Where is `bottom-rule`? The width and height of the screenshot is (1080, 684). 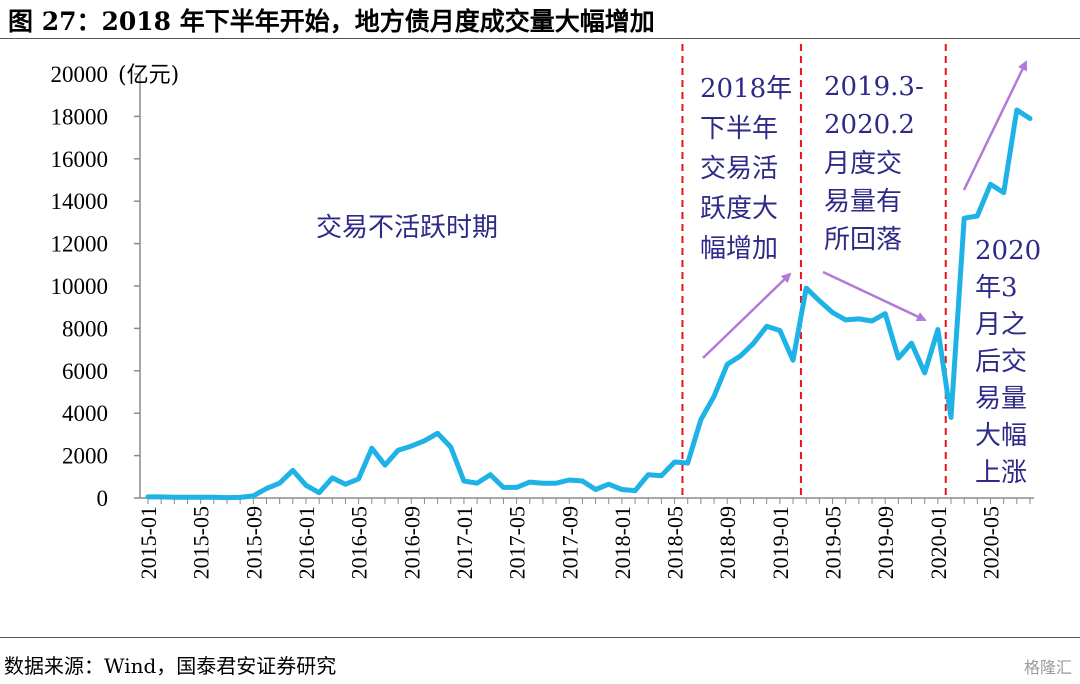 bottom-rule is located at coordinates (540, 637).